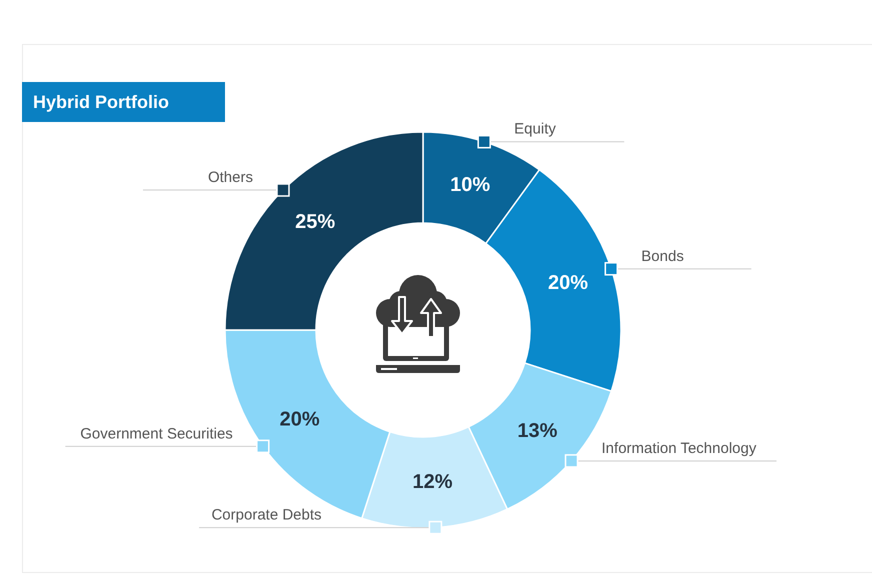  Describe the element at coordinates (266, 515) in the screenshot. I see `slice-label: Corporate Debts` at that location.